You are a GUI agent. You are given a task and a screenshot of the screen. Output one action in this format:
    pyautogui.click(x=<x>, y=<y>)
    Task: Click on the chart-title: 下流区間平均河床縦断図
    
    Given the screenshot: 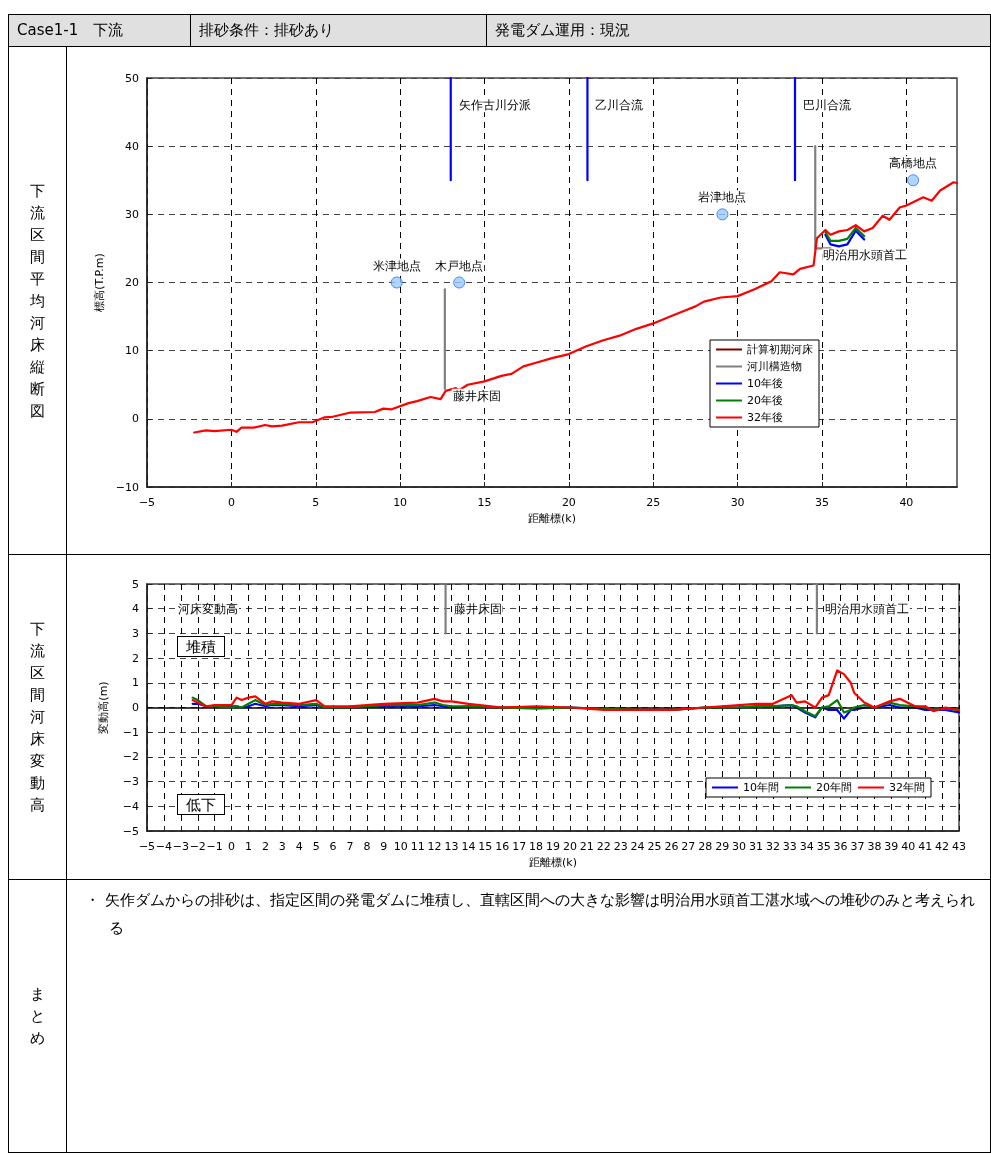 What is the action you would take?
    pyautogui.click(x=37, y=300)
    